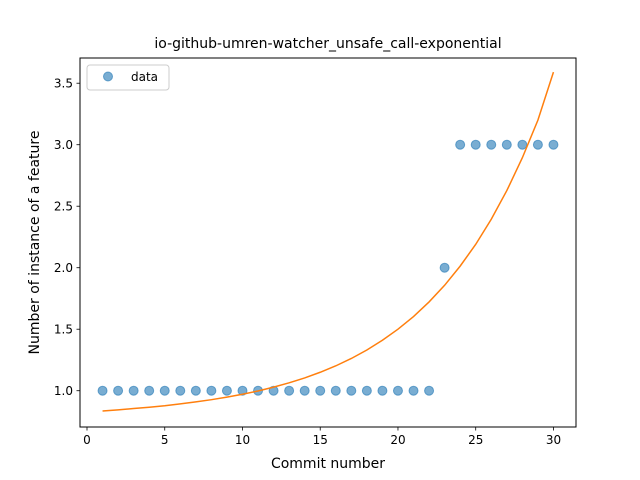 The height and width of the screenshot is (480, 640). I want to click on legend: data, so click(128, 77).